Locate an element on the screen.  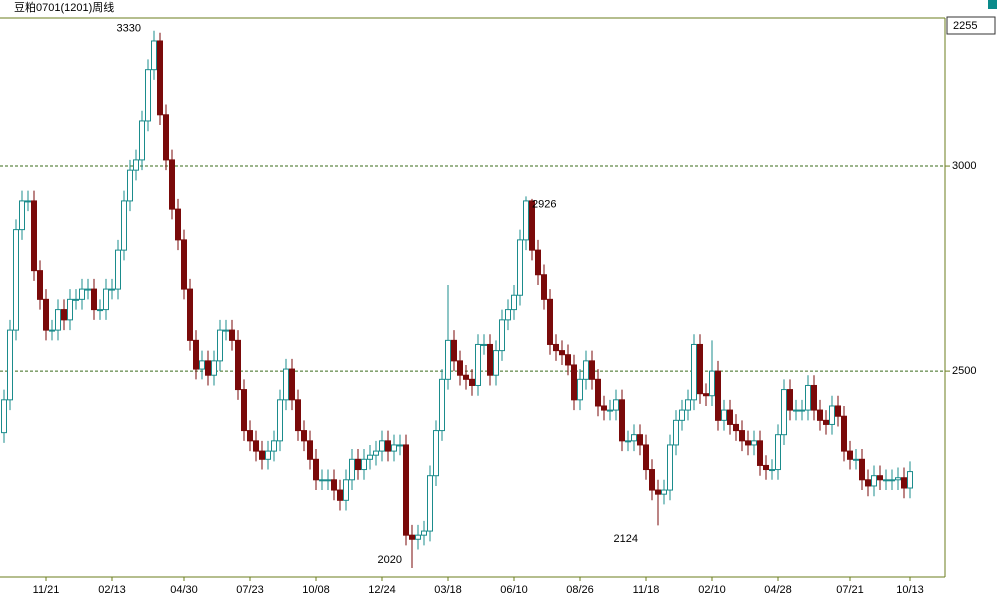
x-tick-label: 08/26 is located at coordinates (580, 590).